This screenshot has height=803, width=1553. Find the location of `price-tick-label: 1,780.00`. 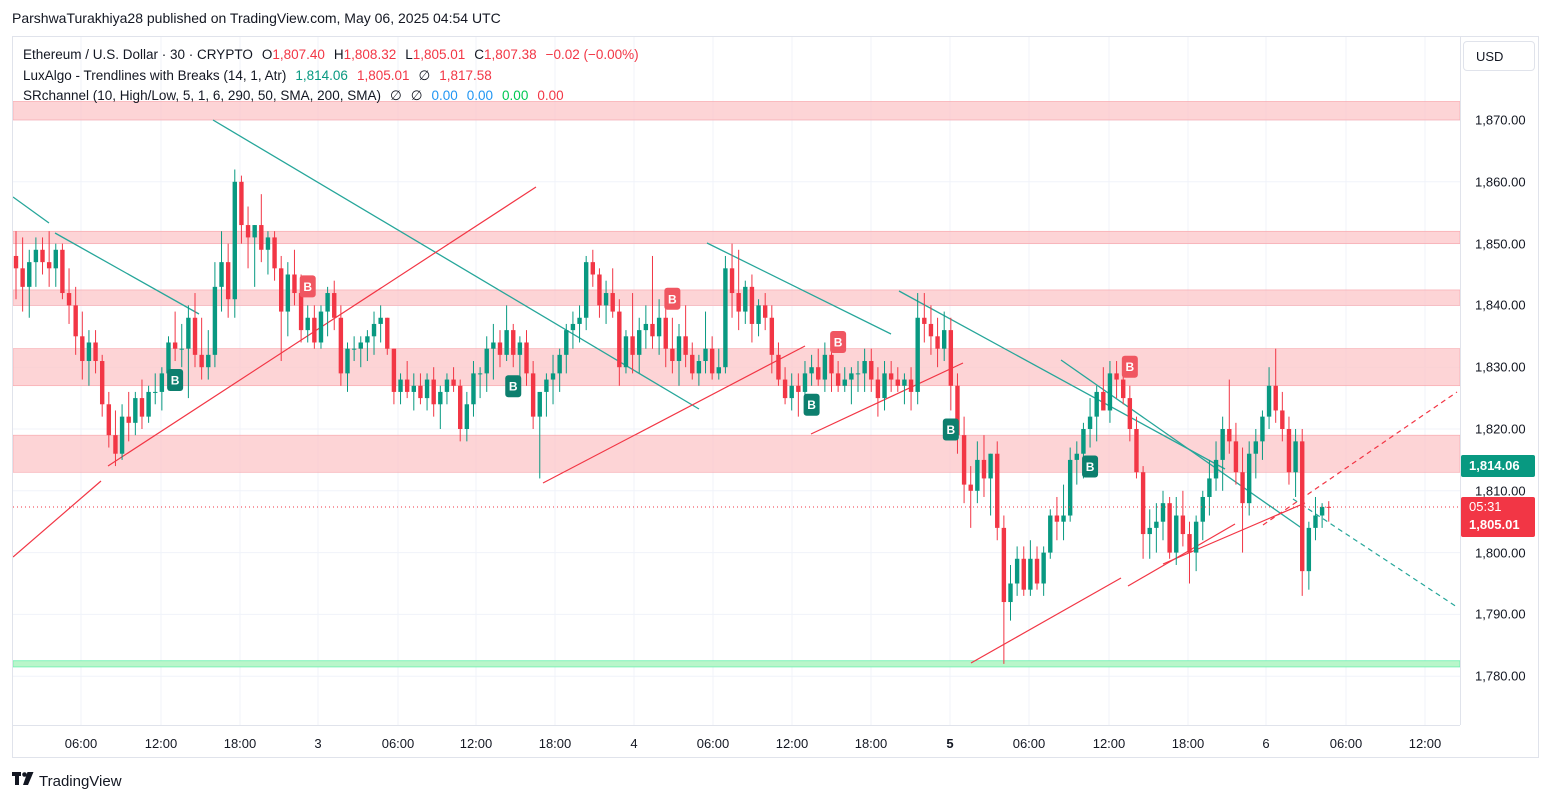

price-tick-label: 1,780.00 is located at coordinates (1500, 676).